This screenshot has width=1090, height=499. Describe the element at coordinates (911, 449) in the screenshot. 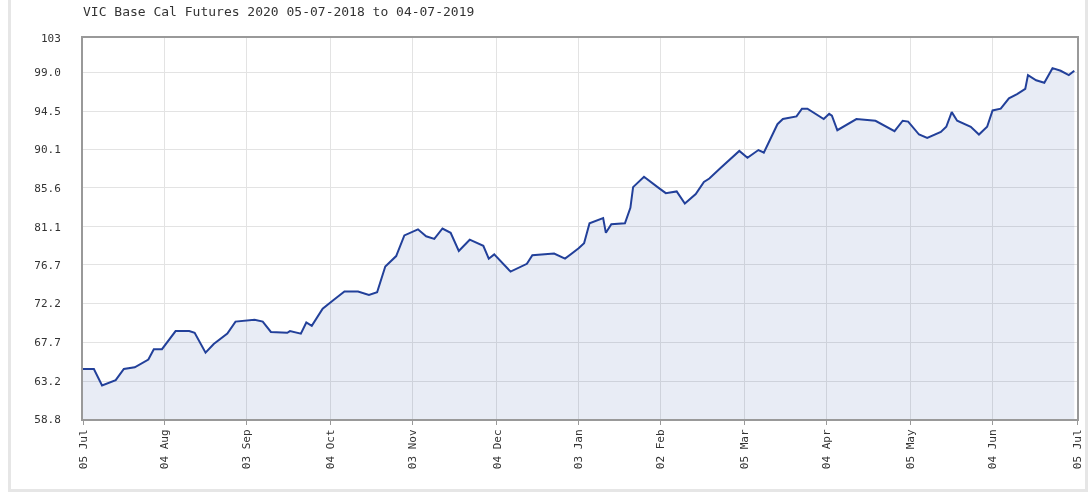

I see `x-tick-label: 05 May` at that location.